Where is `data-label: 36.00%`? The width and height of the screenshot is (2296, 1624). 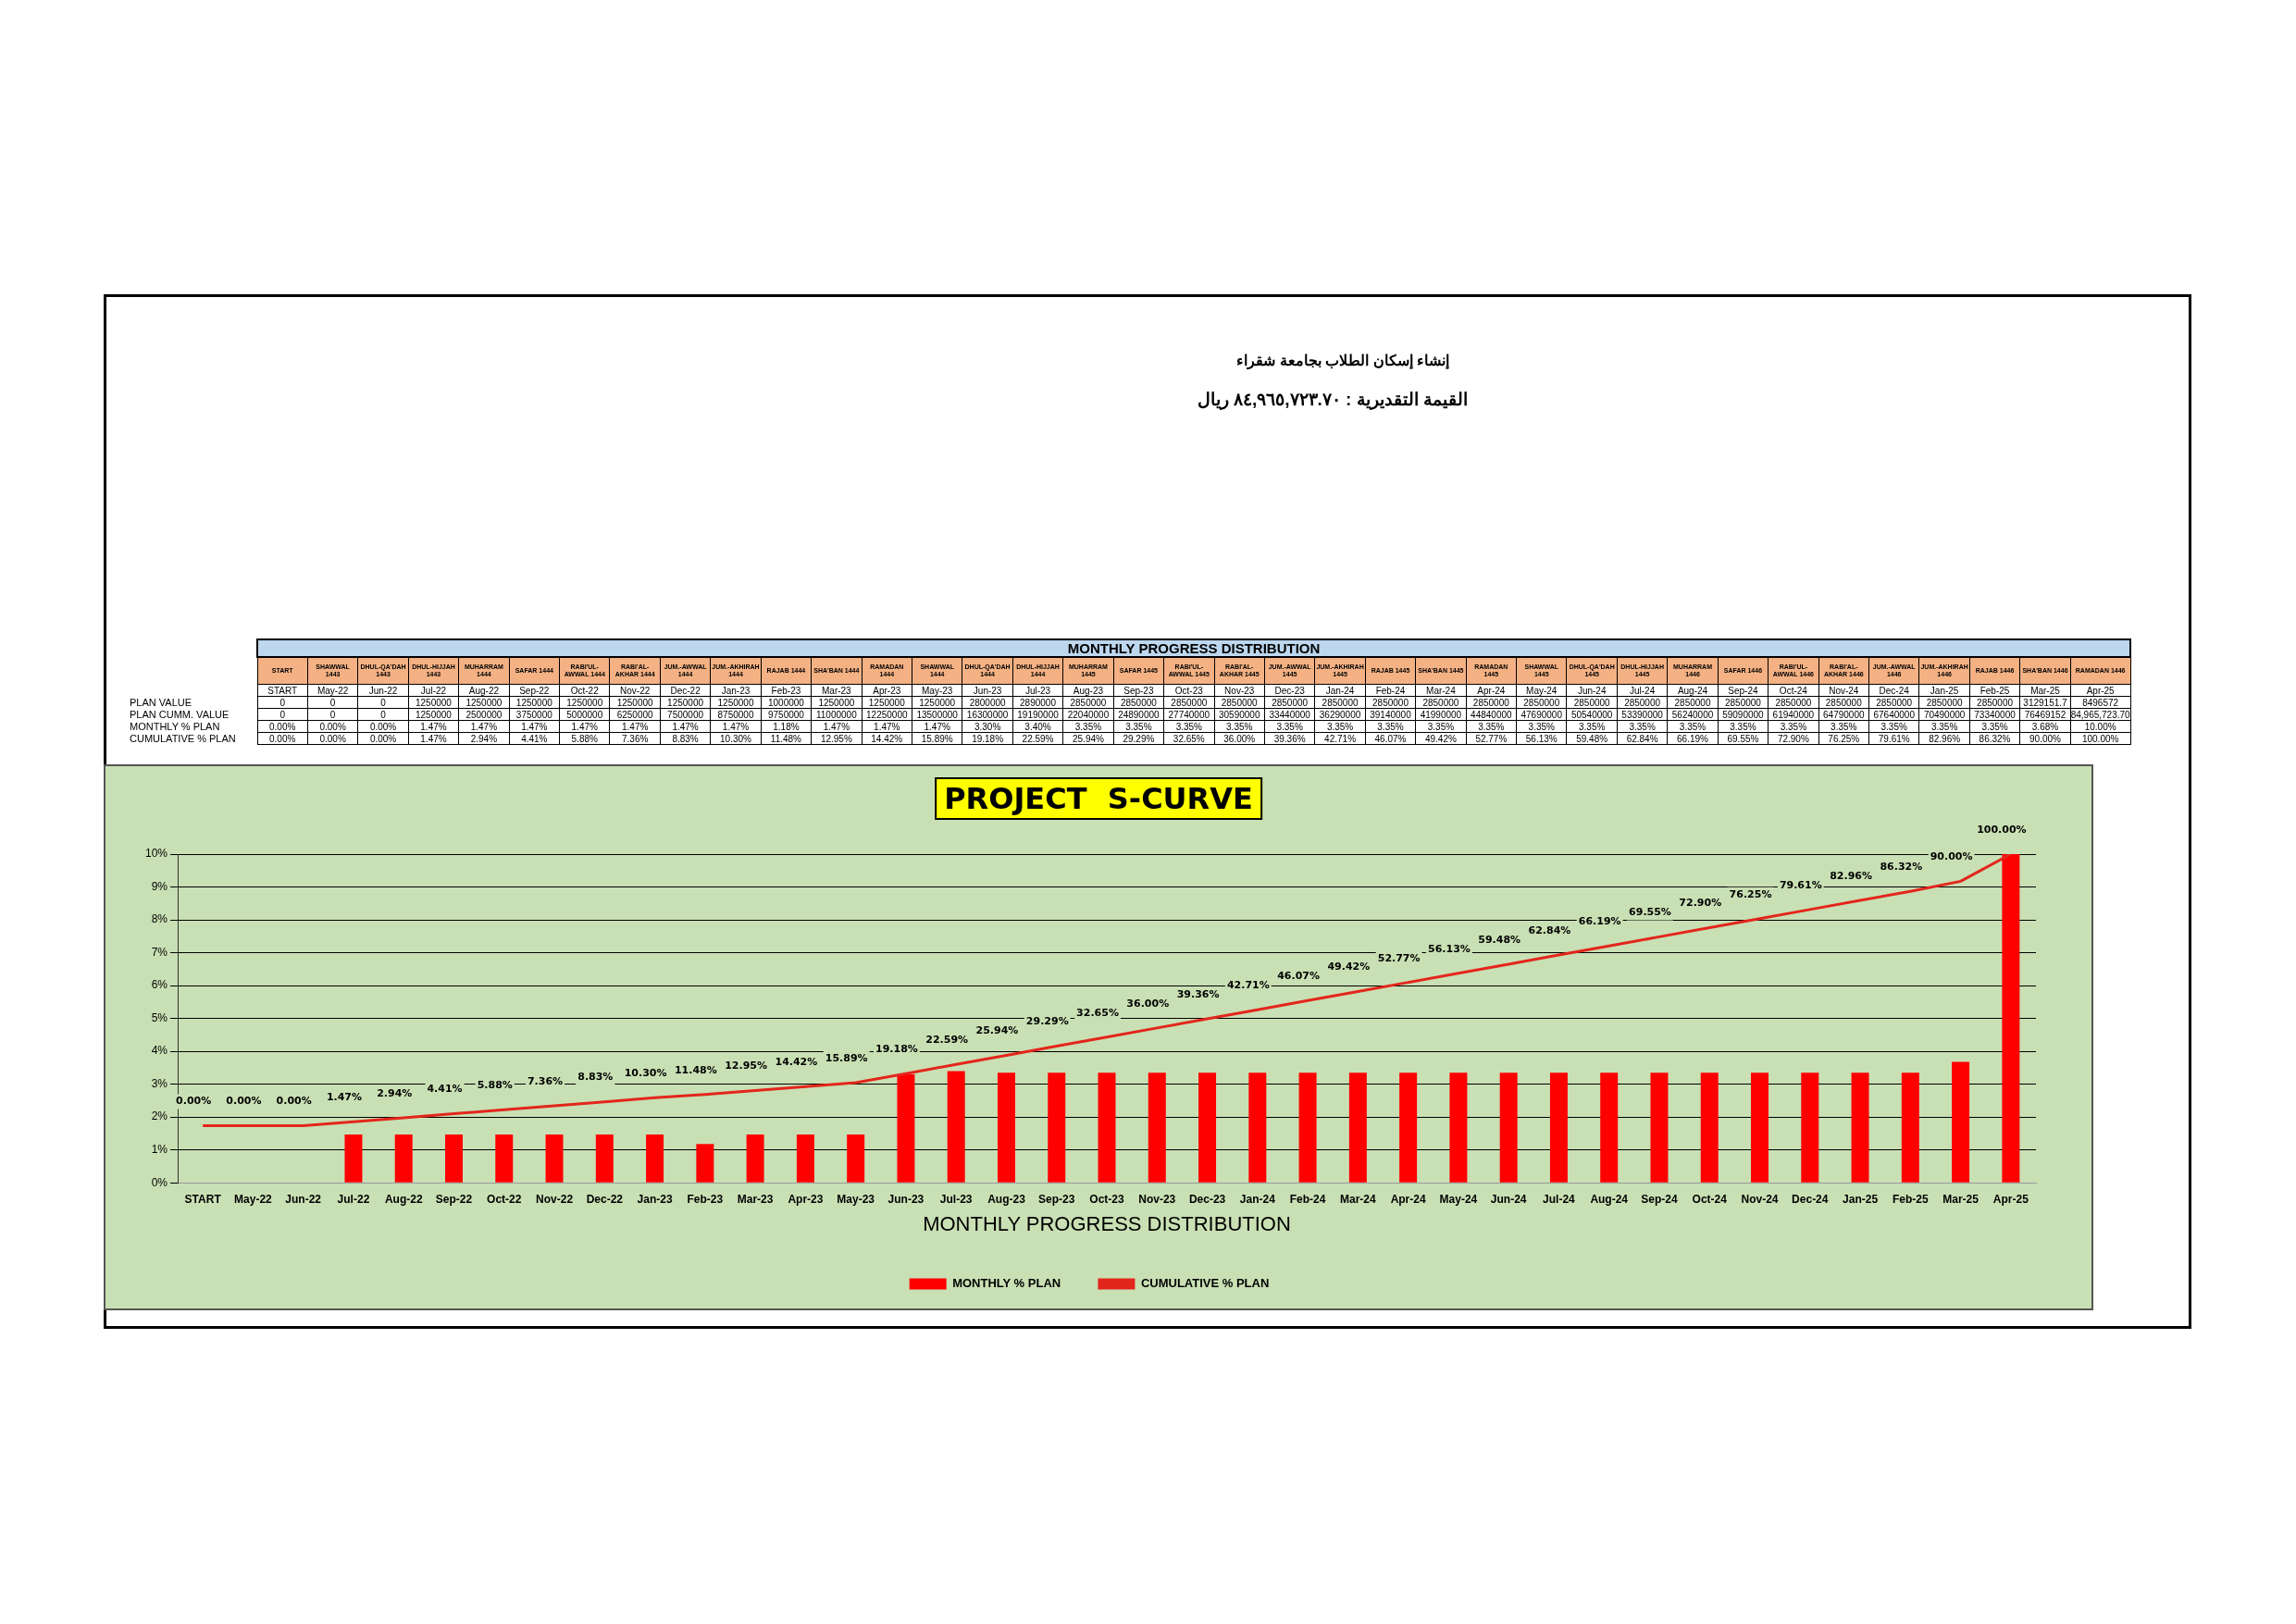 data-label: 36.00% is located at coordinates (1240, 738).